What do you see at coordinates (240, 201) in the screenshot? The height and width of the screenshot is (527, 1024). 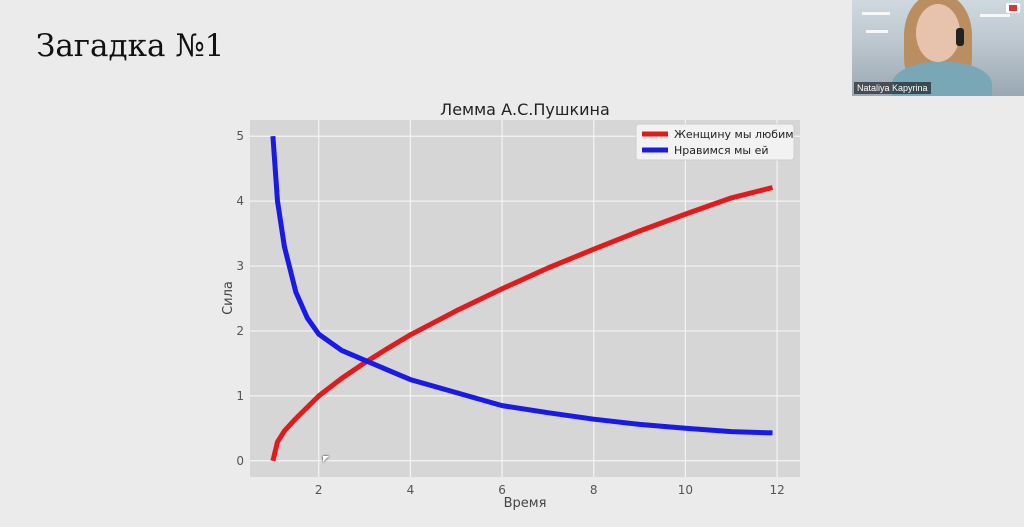 I see `y-tick-label: 4` at bounding box center [240, 201].